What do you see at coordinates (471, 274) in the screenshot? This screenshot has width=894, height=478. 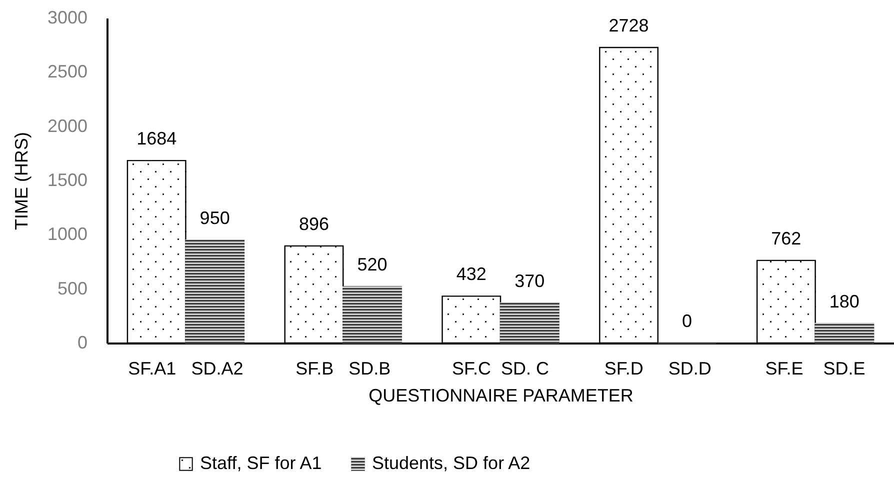 I see `data-label: 432` at bounding box center [471, 274].